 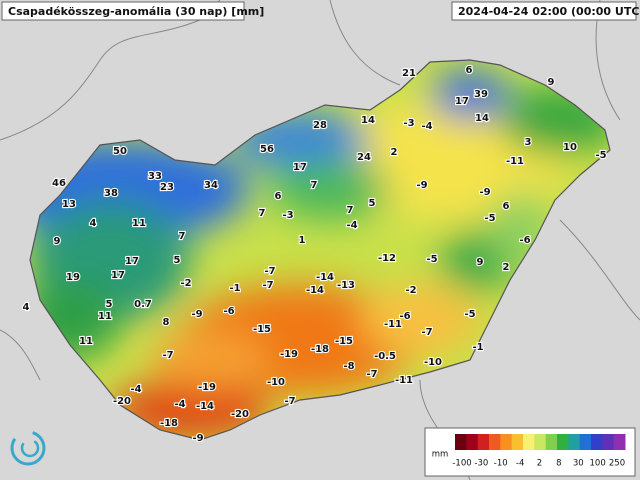 What do you see at coordinates (387, 258) in the screenshot?
I see `station-value: -12` at bounding box center [387, 258].